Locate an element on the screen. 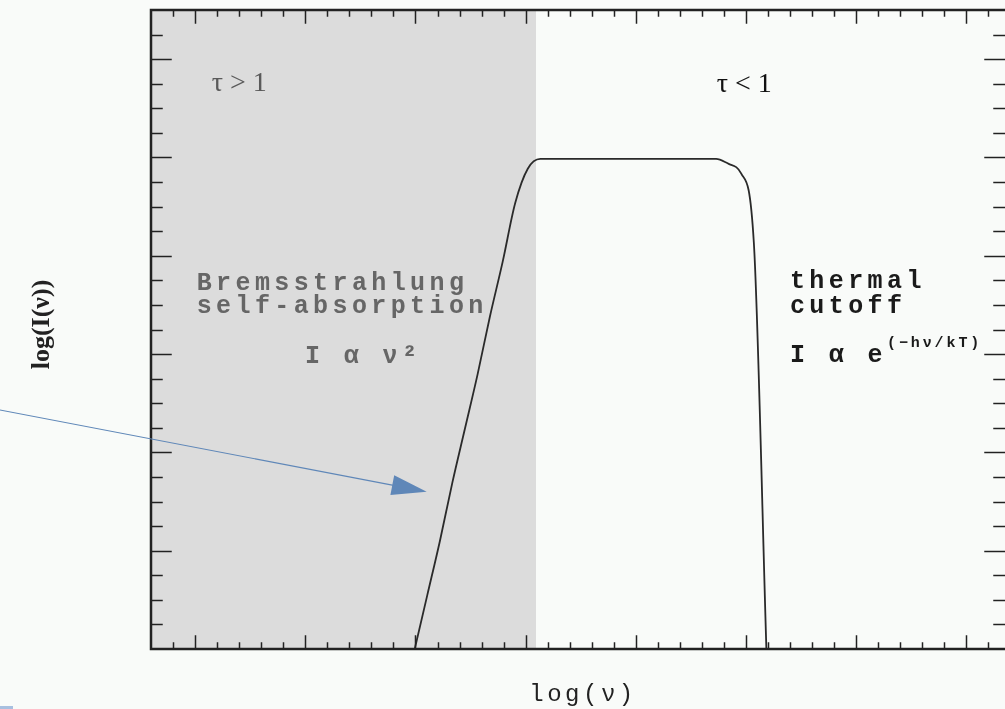 The width and height of the screenshot is (1005, 709). text: τ > 1 is located at coordinates (239, 81).